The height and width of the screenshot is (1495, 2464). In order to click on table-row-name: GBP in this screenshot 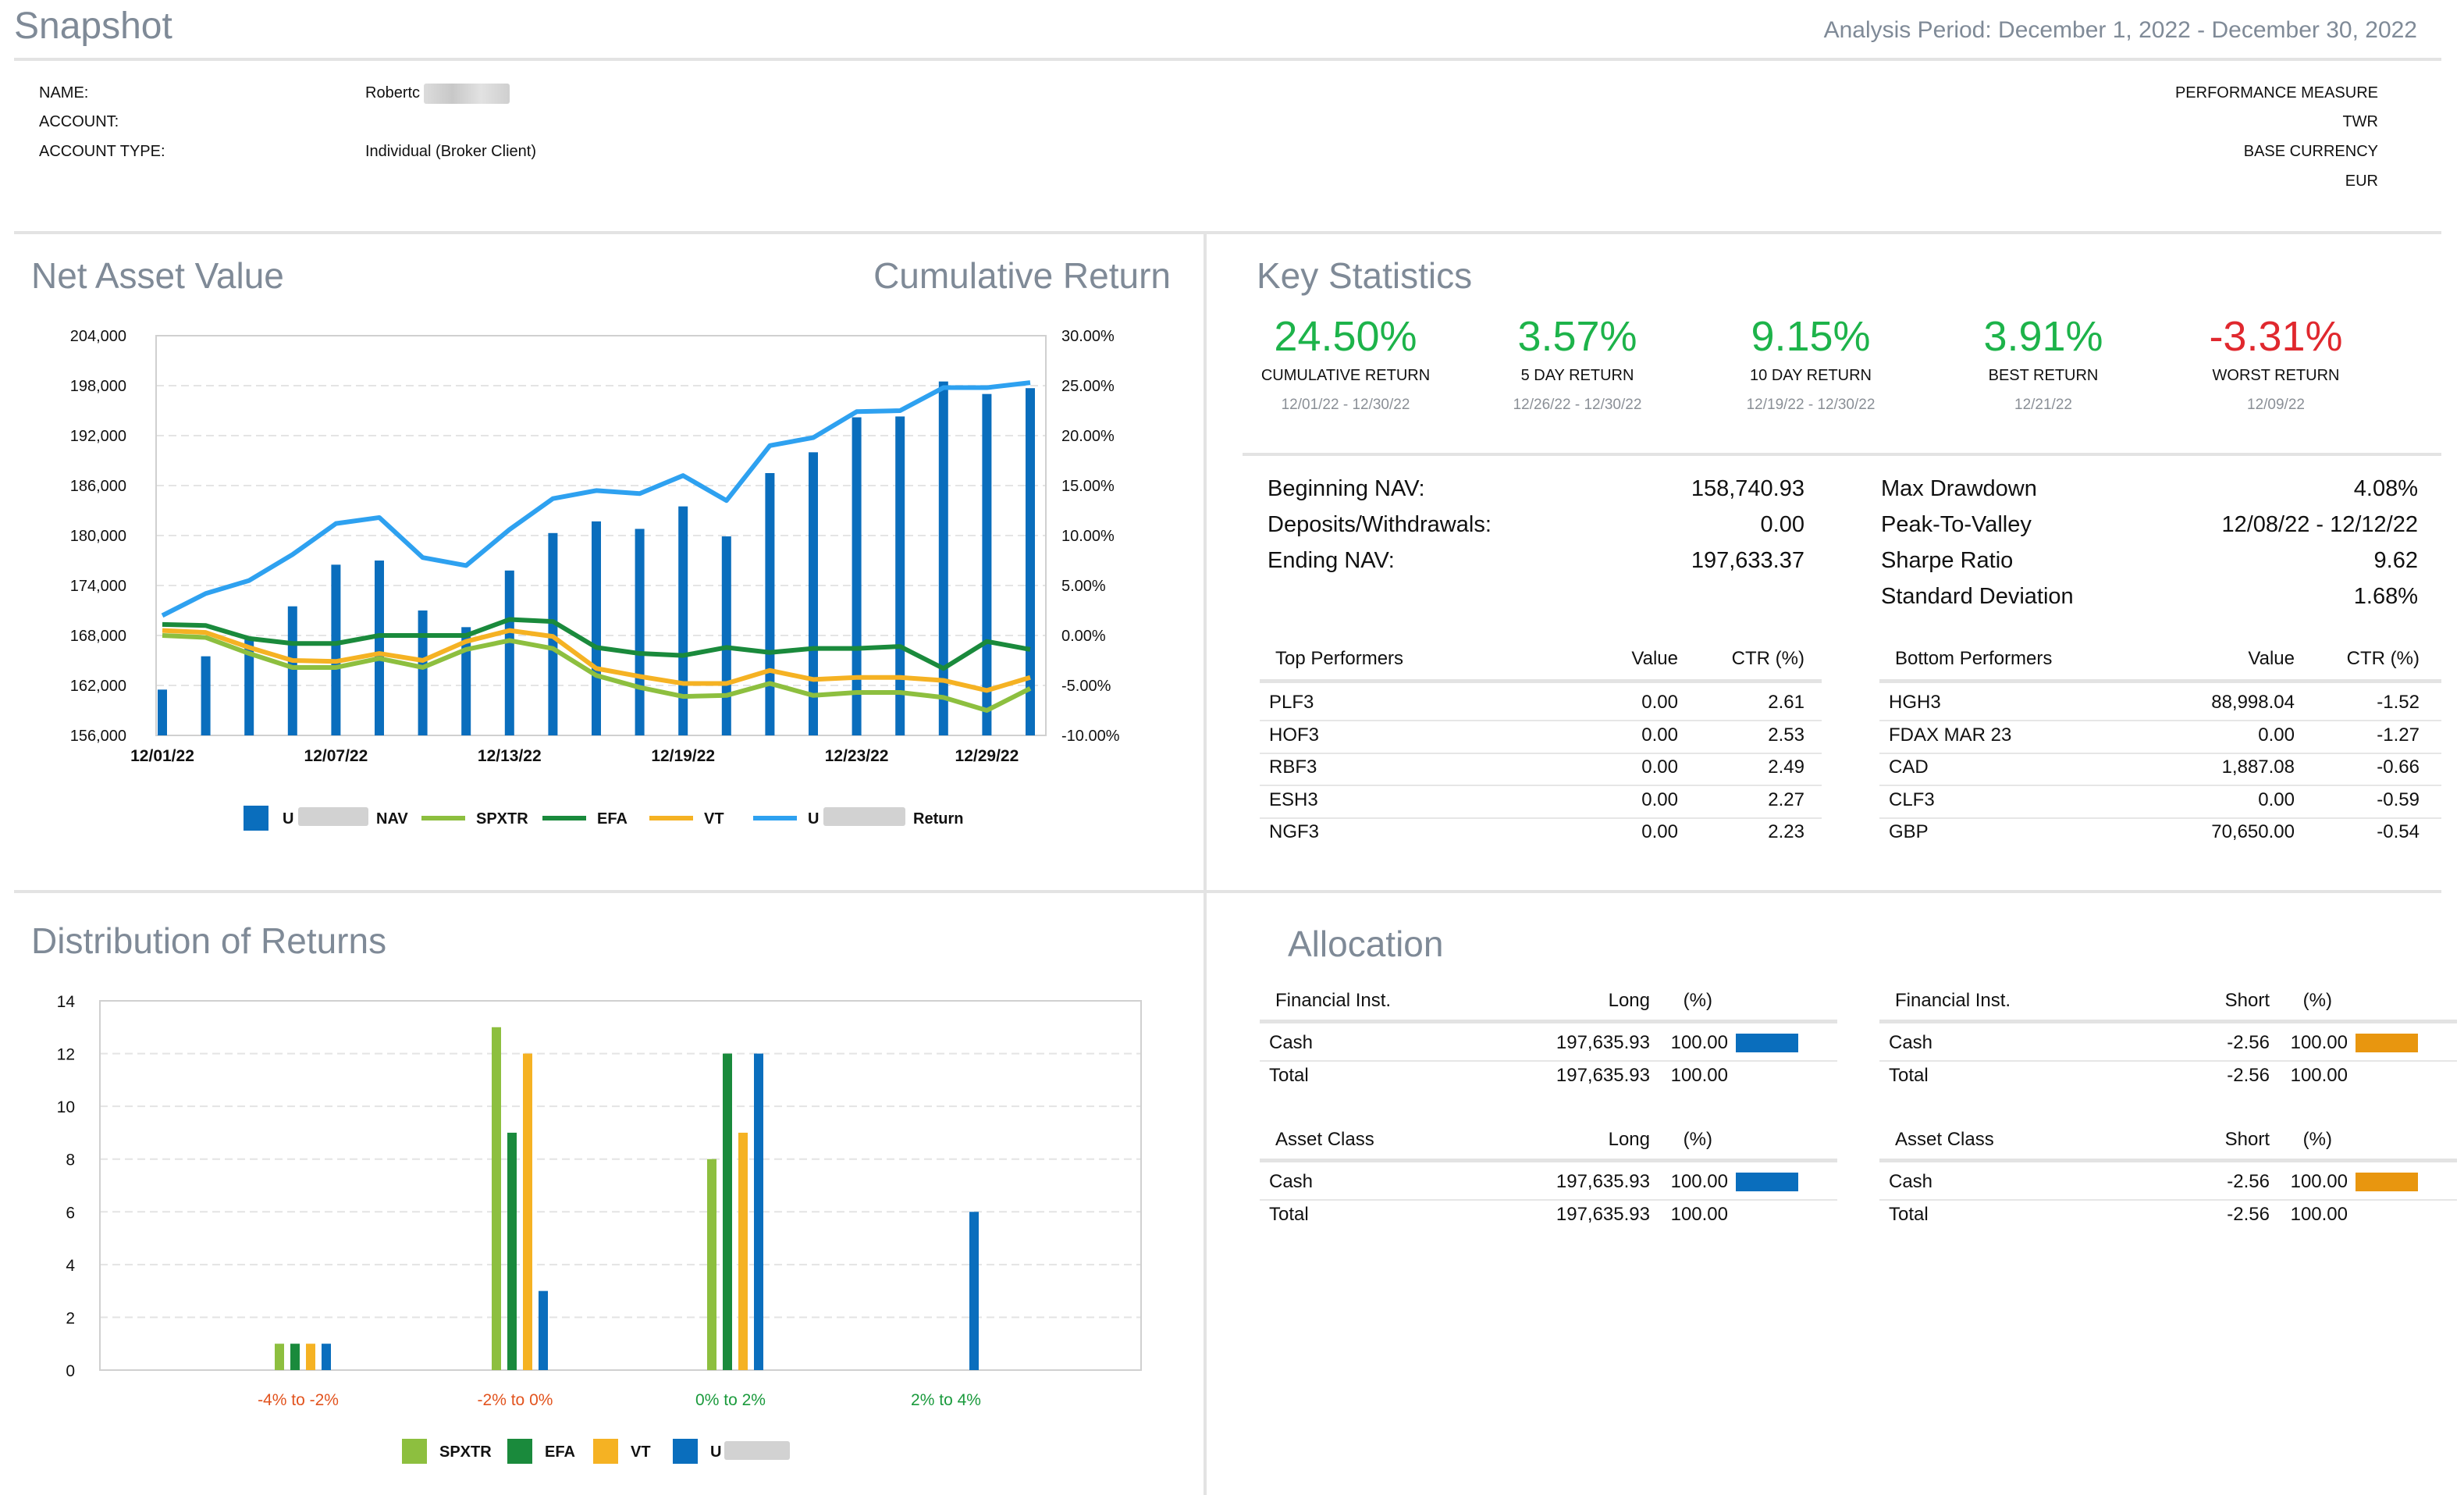, I will do `click(1909, 831)`.